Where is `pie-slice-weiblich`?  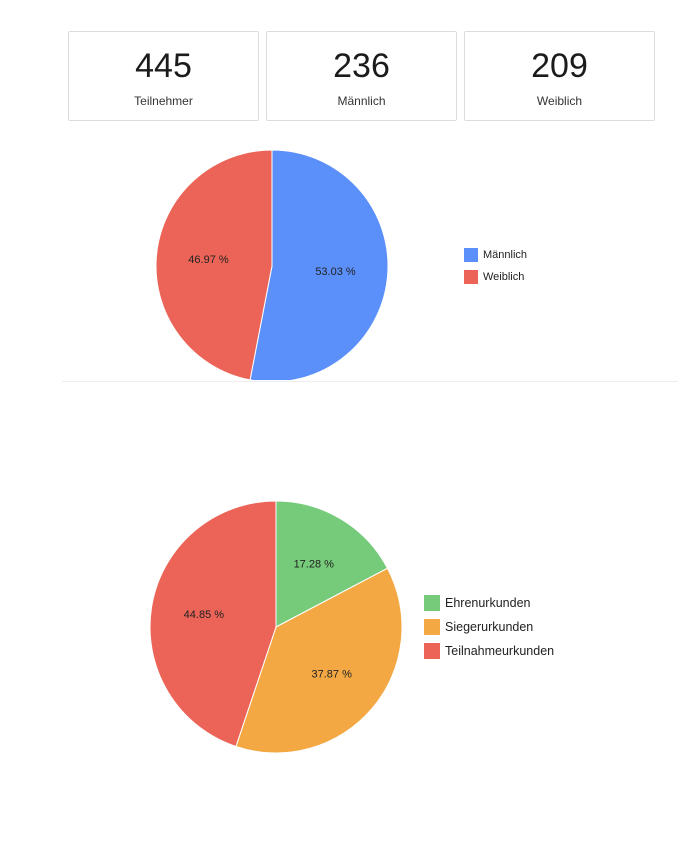 pie-slice-weiblich is located at coordinates (214, 264).